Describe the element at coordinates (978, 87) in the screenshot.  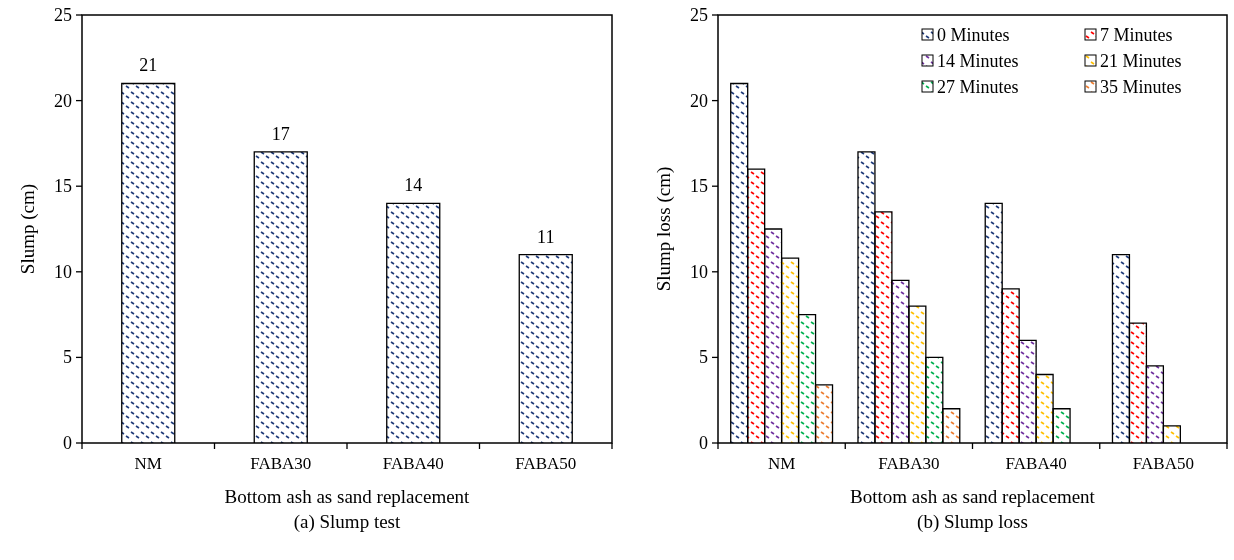
I see `legend-label: 27 Minutes` at that location.